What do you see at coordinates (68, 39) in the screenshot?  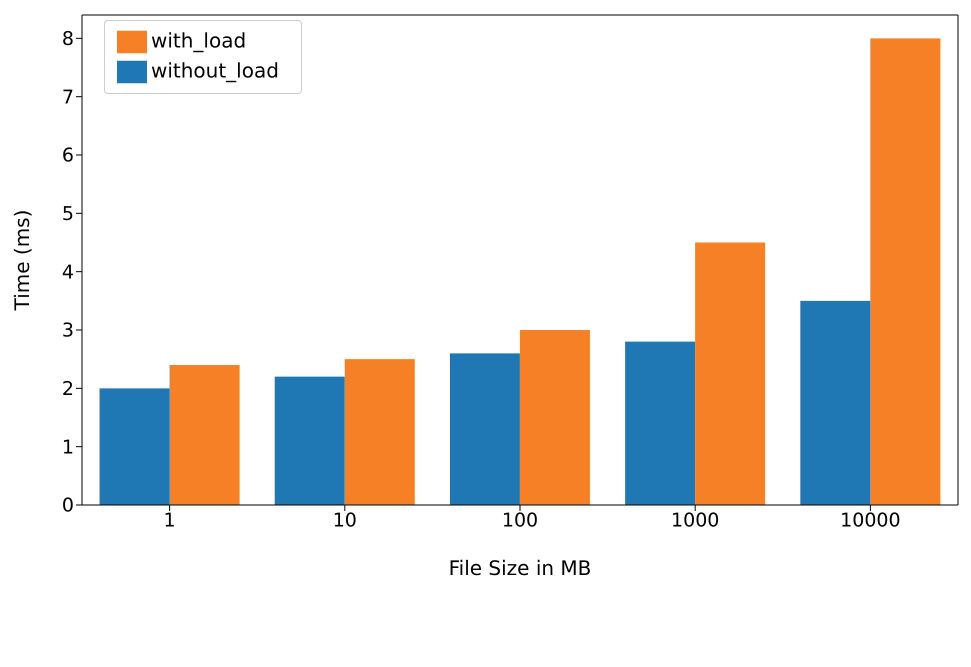 I see `y-tick-label: 8` at bounding box center [68, 39].